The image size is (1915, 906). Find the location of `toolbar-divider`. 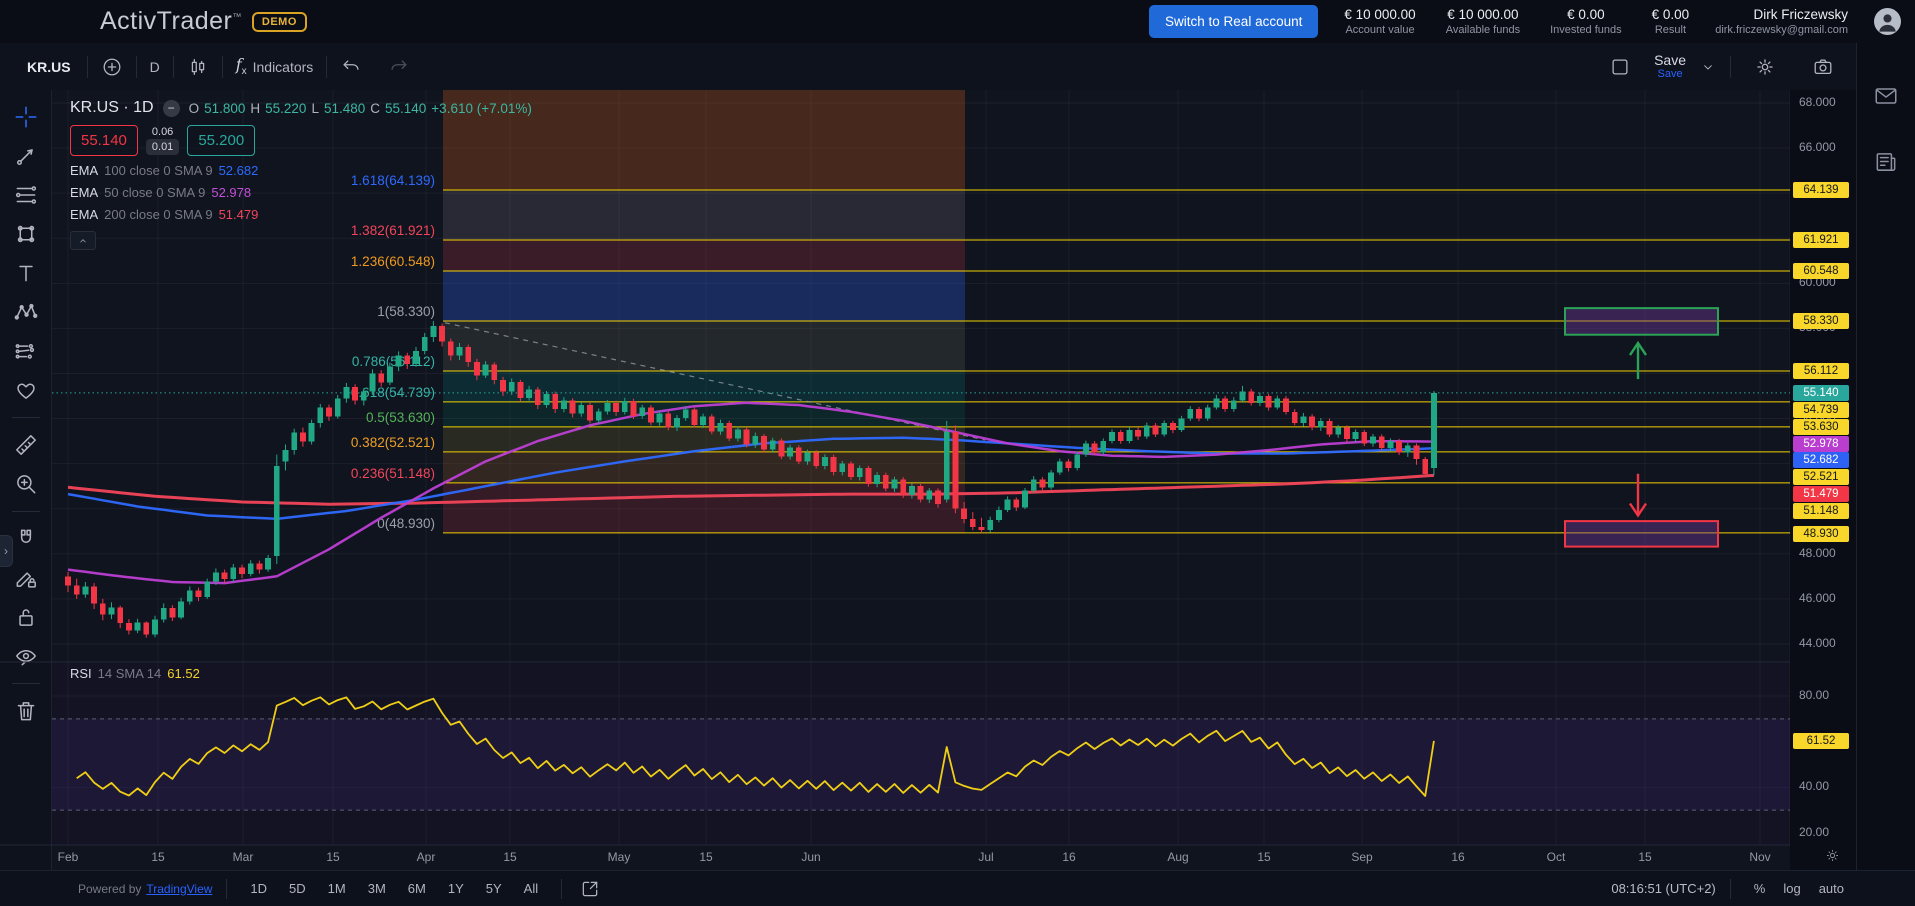

toolbar-divider is located at coordinates (25, 511).